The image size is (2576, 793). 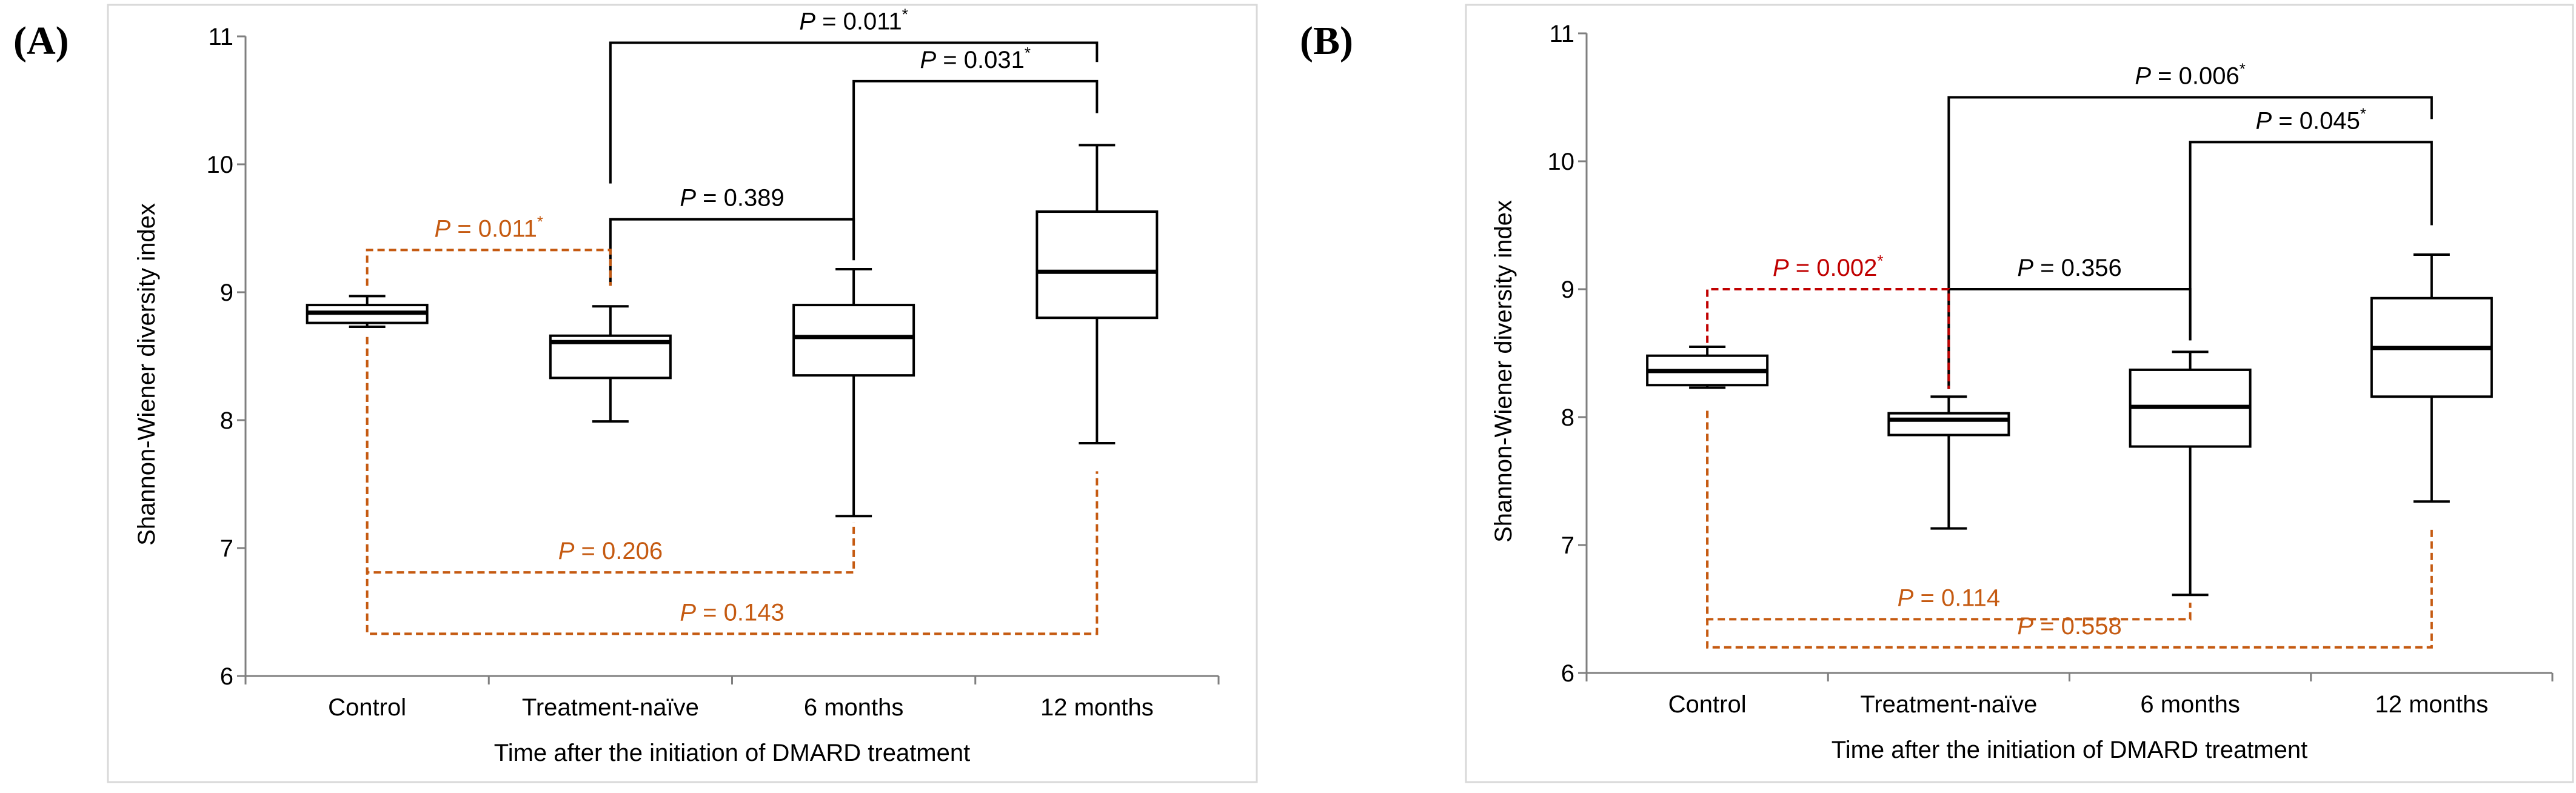 What do you see at coordinates (2311, 119) in the screenshot?
I see `p-value-label: P = 0.045*` at bounding box center [2311, 119].